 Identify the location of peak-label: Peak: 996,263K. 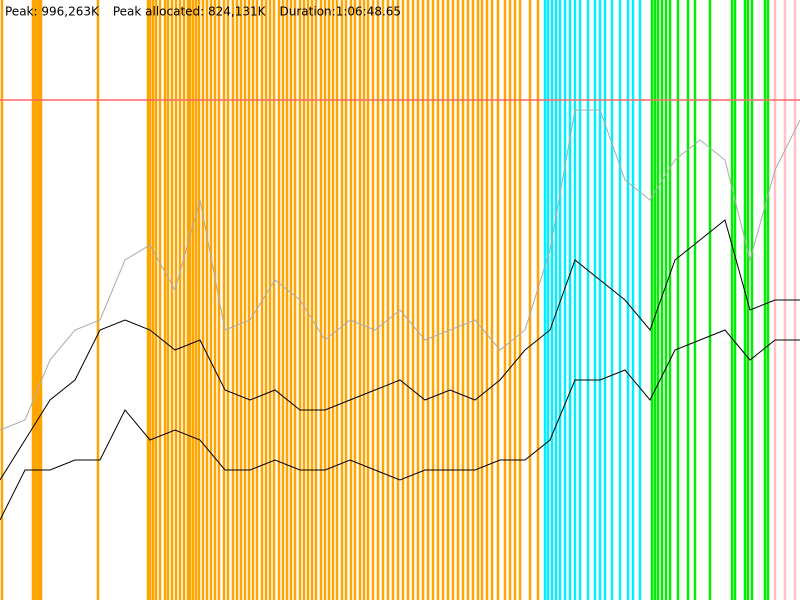
(52, 12).